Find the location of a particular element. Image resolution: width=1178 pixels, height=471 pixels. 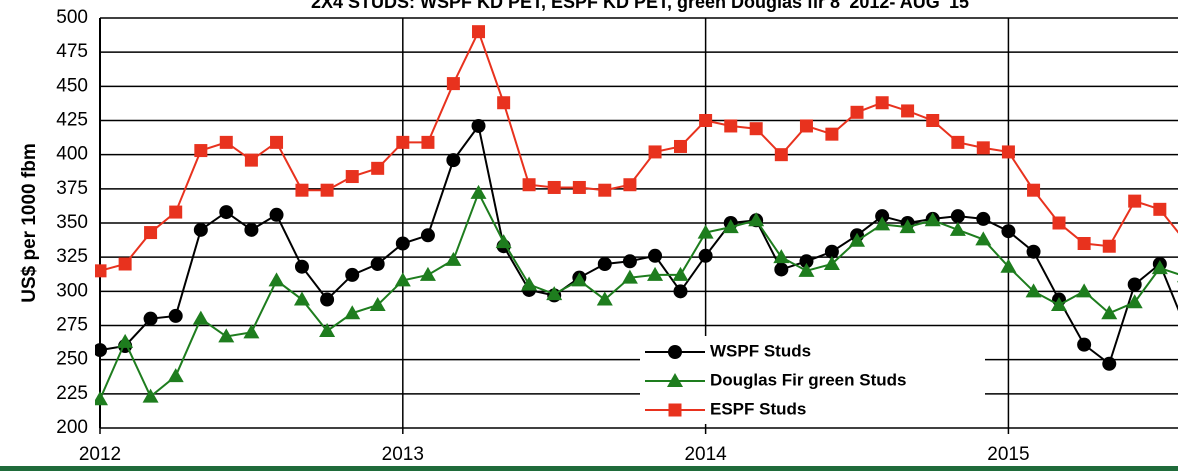

y-tick-label: 225 is located at coordinates (72, 393).